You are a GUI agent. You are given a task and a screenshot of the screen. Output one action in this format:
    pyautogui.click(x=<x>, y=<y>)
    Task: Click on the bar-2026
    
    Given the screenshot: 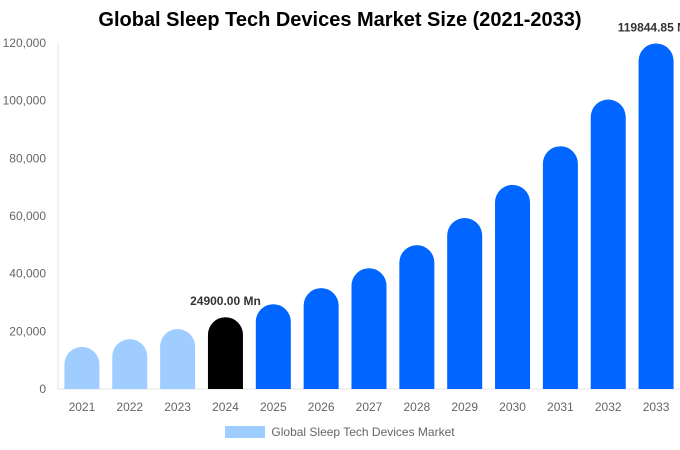 What is the action you would take?
    pyautogui.click(x=321, y=338)
    